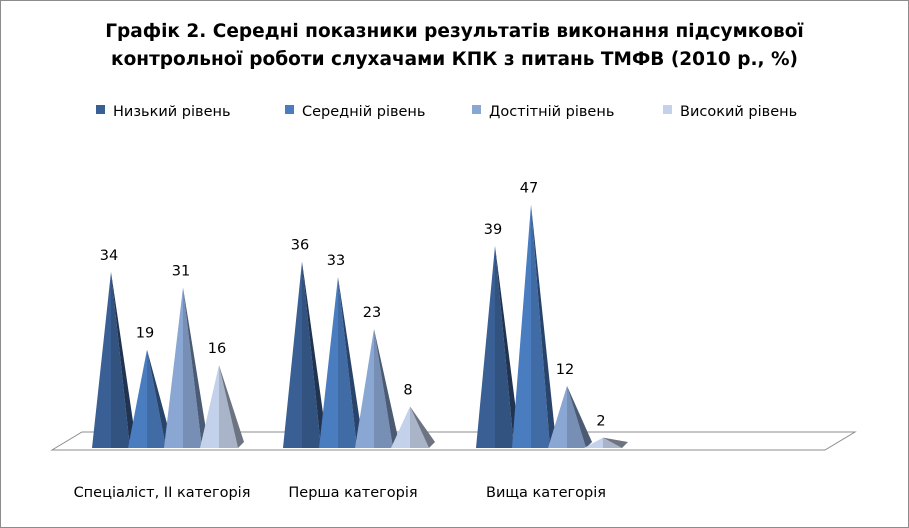  I want to click on value-label-4-cat-3: 2, so click(600, 422).